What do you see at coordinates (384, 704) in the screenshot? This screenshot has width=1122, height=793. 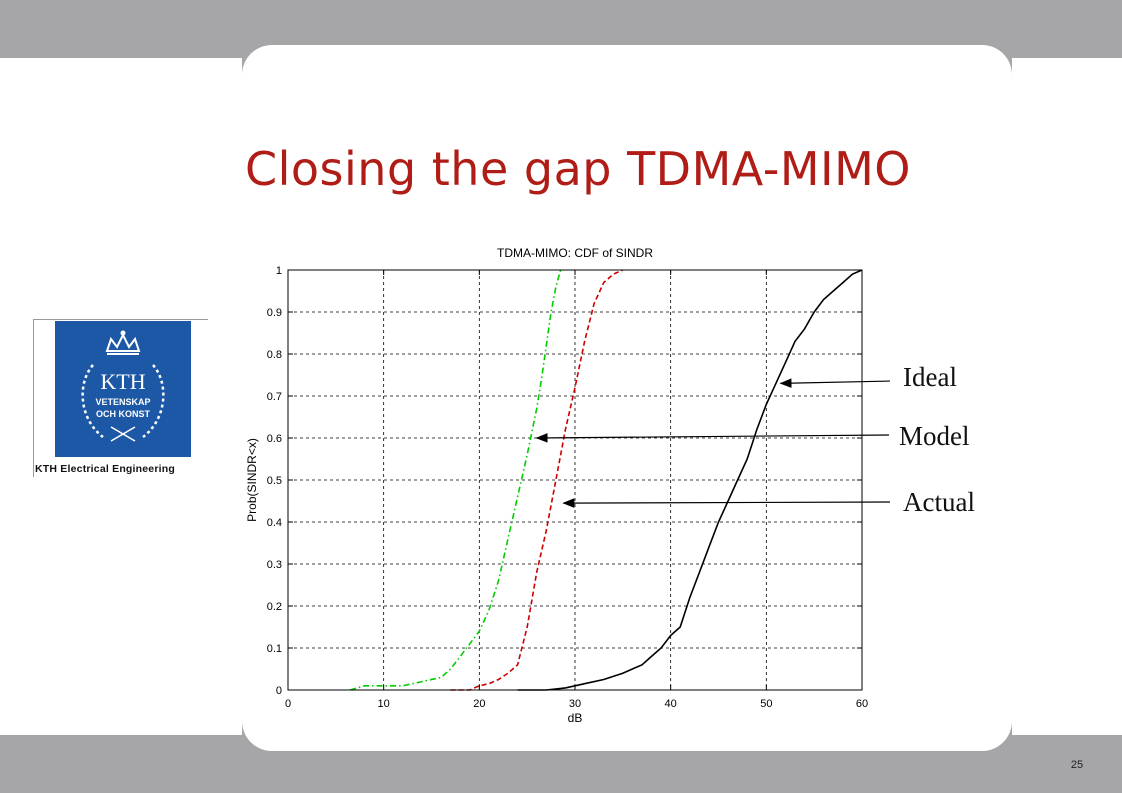 I see `x-tick-label: 10` at bounding box center [384, 704].